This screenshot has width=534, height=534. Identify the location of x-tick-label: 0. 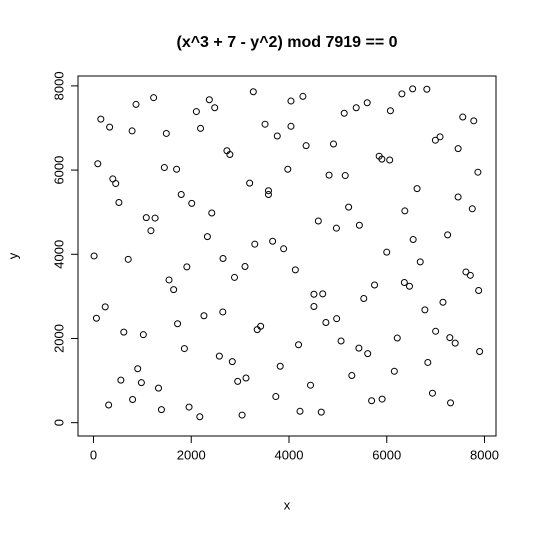
(93, 454).